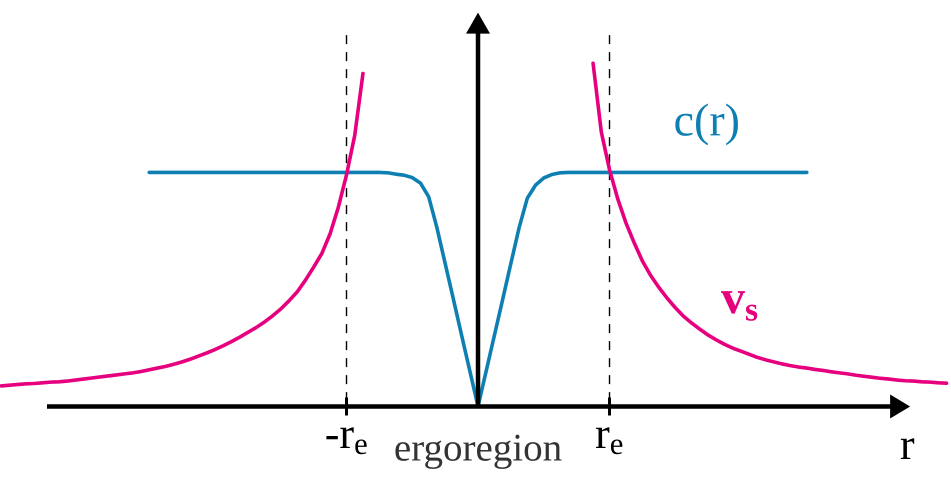 Image resolution: width=951 pixels, height=483 pixels. Describe the element at coordinates (706, 125) in the screenshot. I see `series-label: c(r)` at that location.